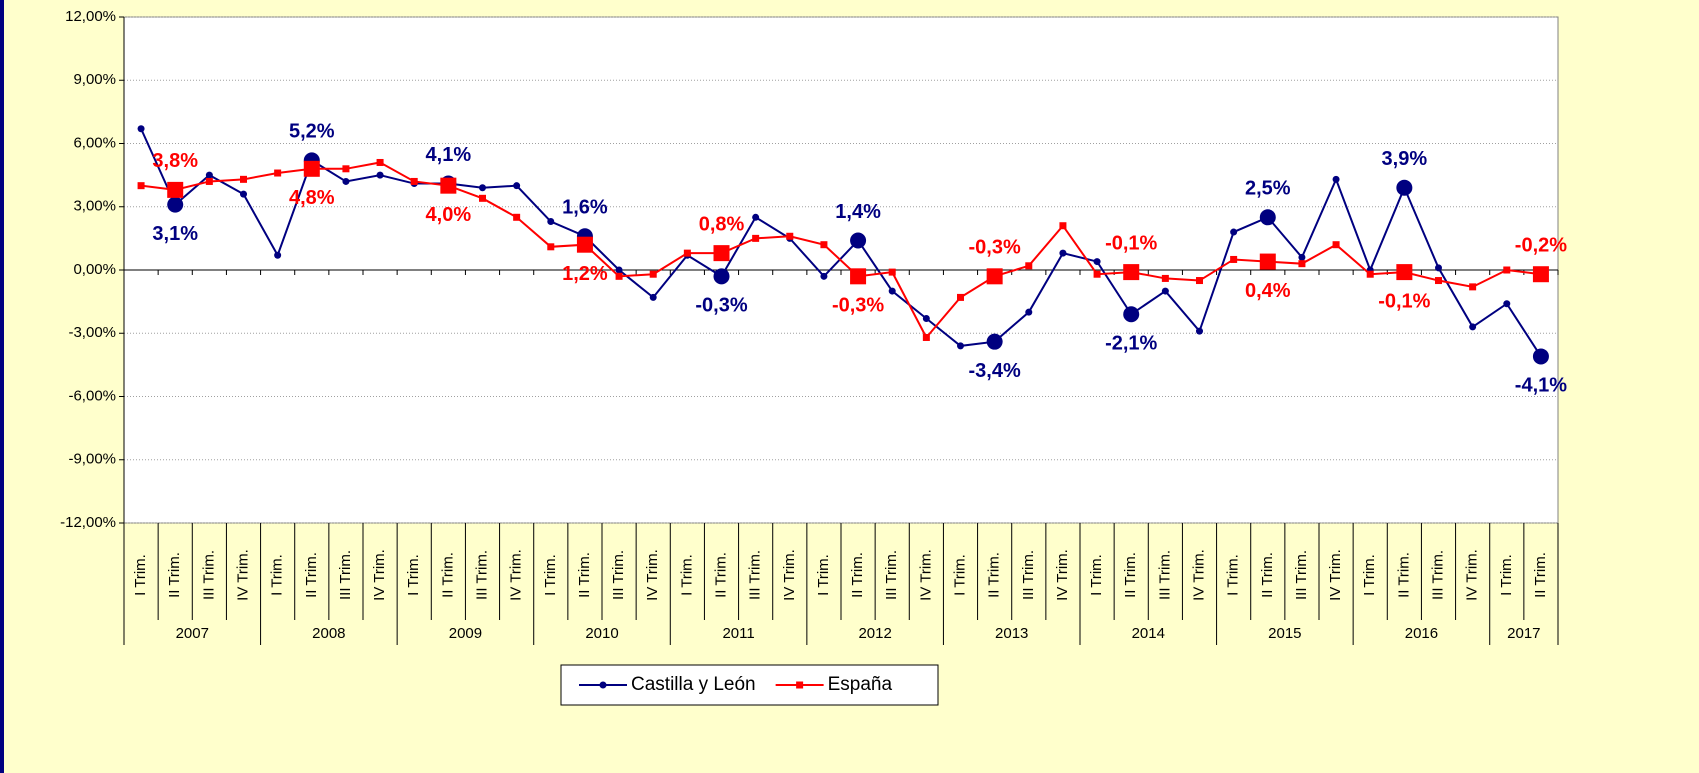  I want to click on legend-label: Castilla y León, so click(693, 684).